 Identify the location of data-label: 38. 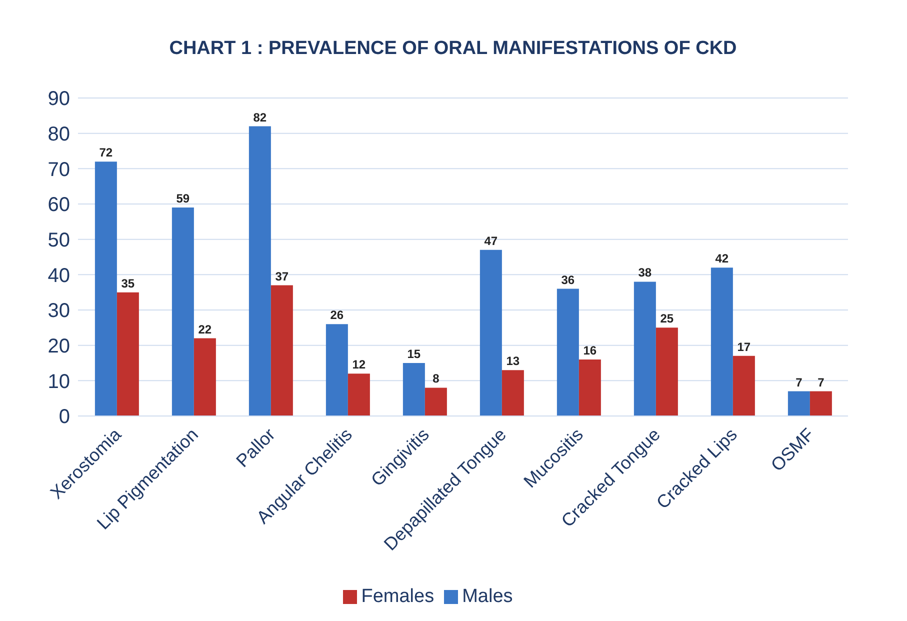
(645, 273).